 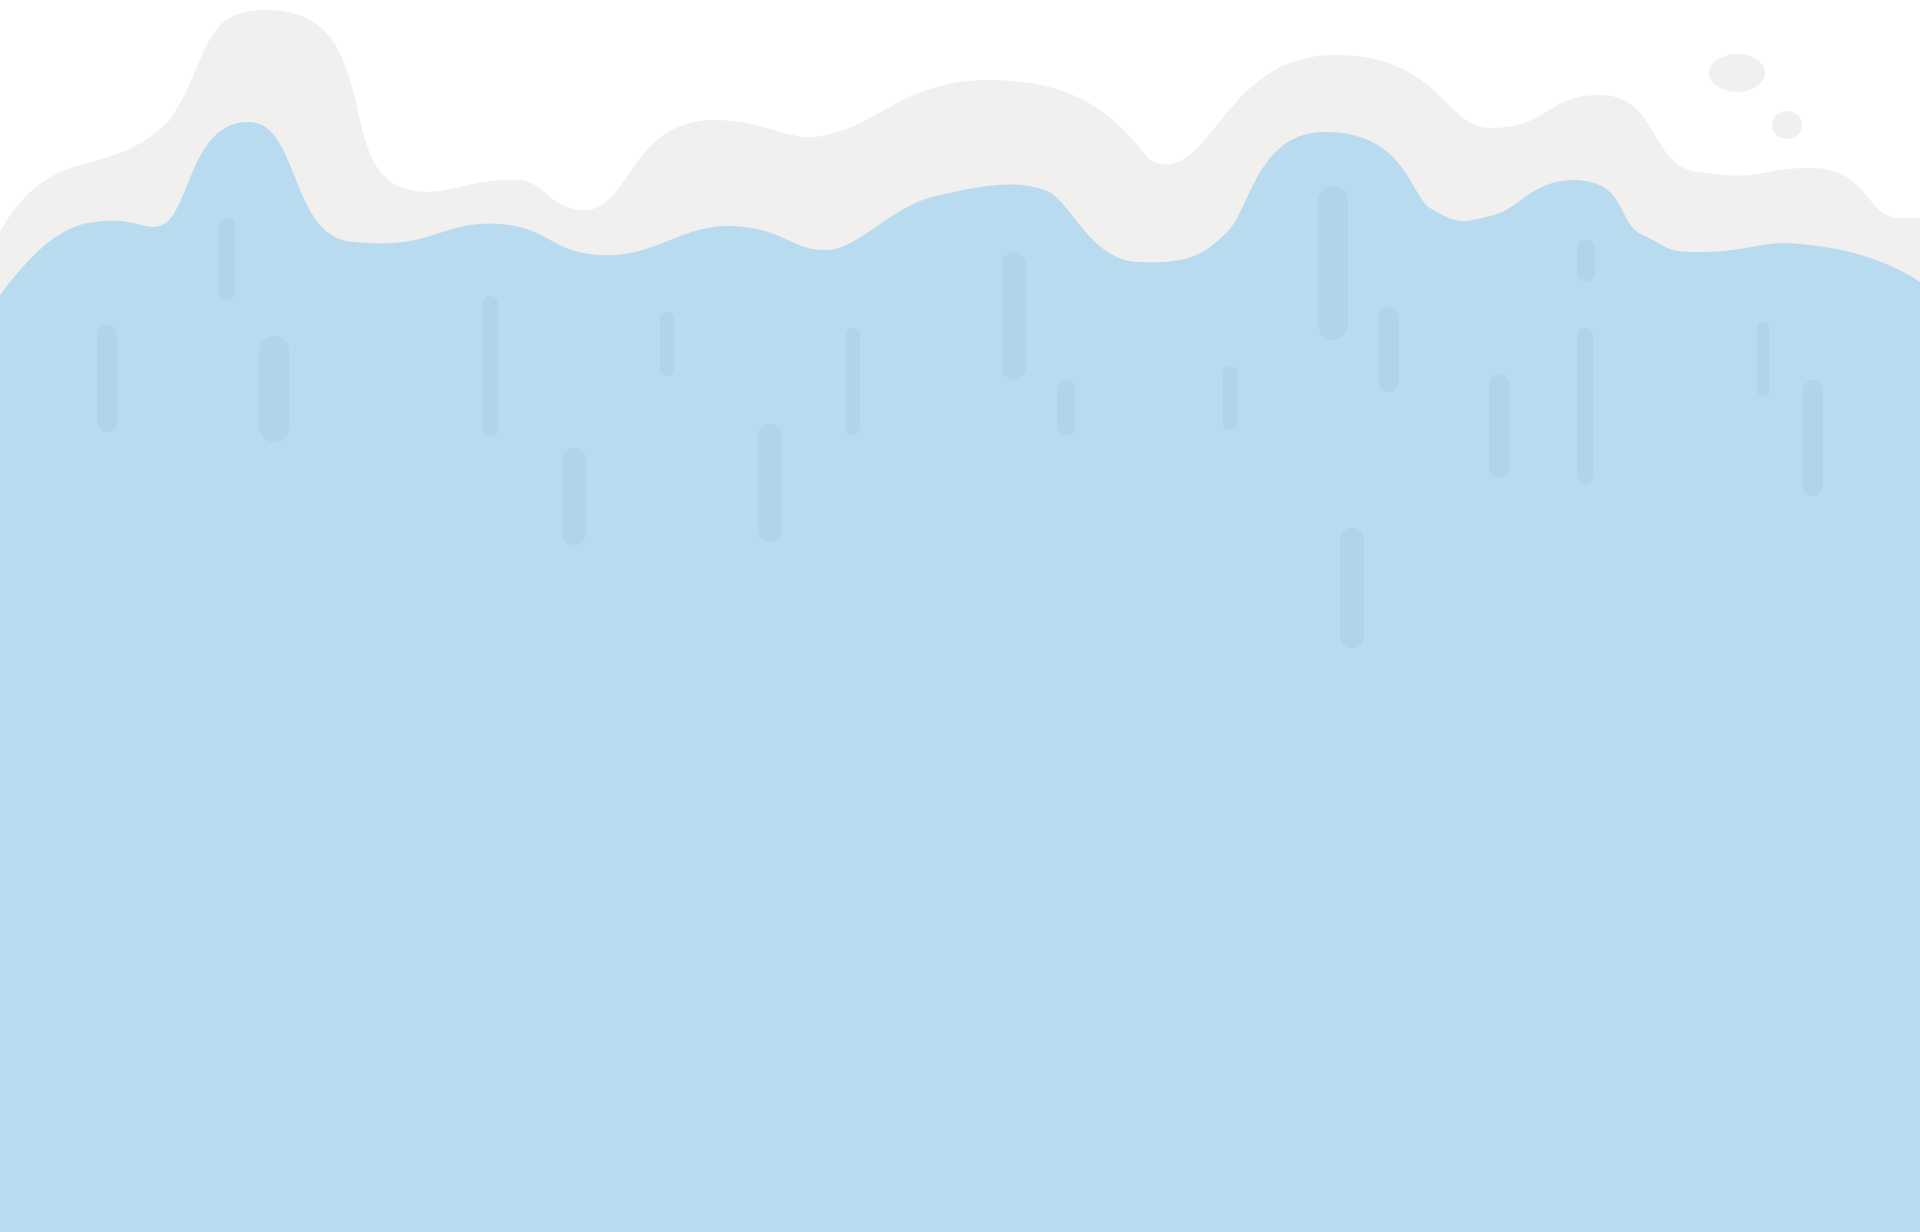 I want to click on snow-pebbles, so click(x=1755, y=96).